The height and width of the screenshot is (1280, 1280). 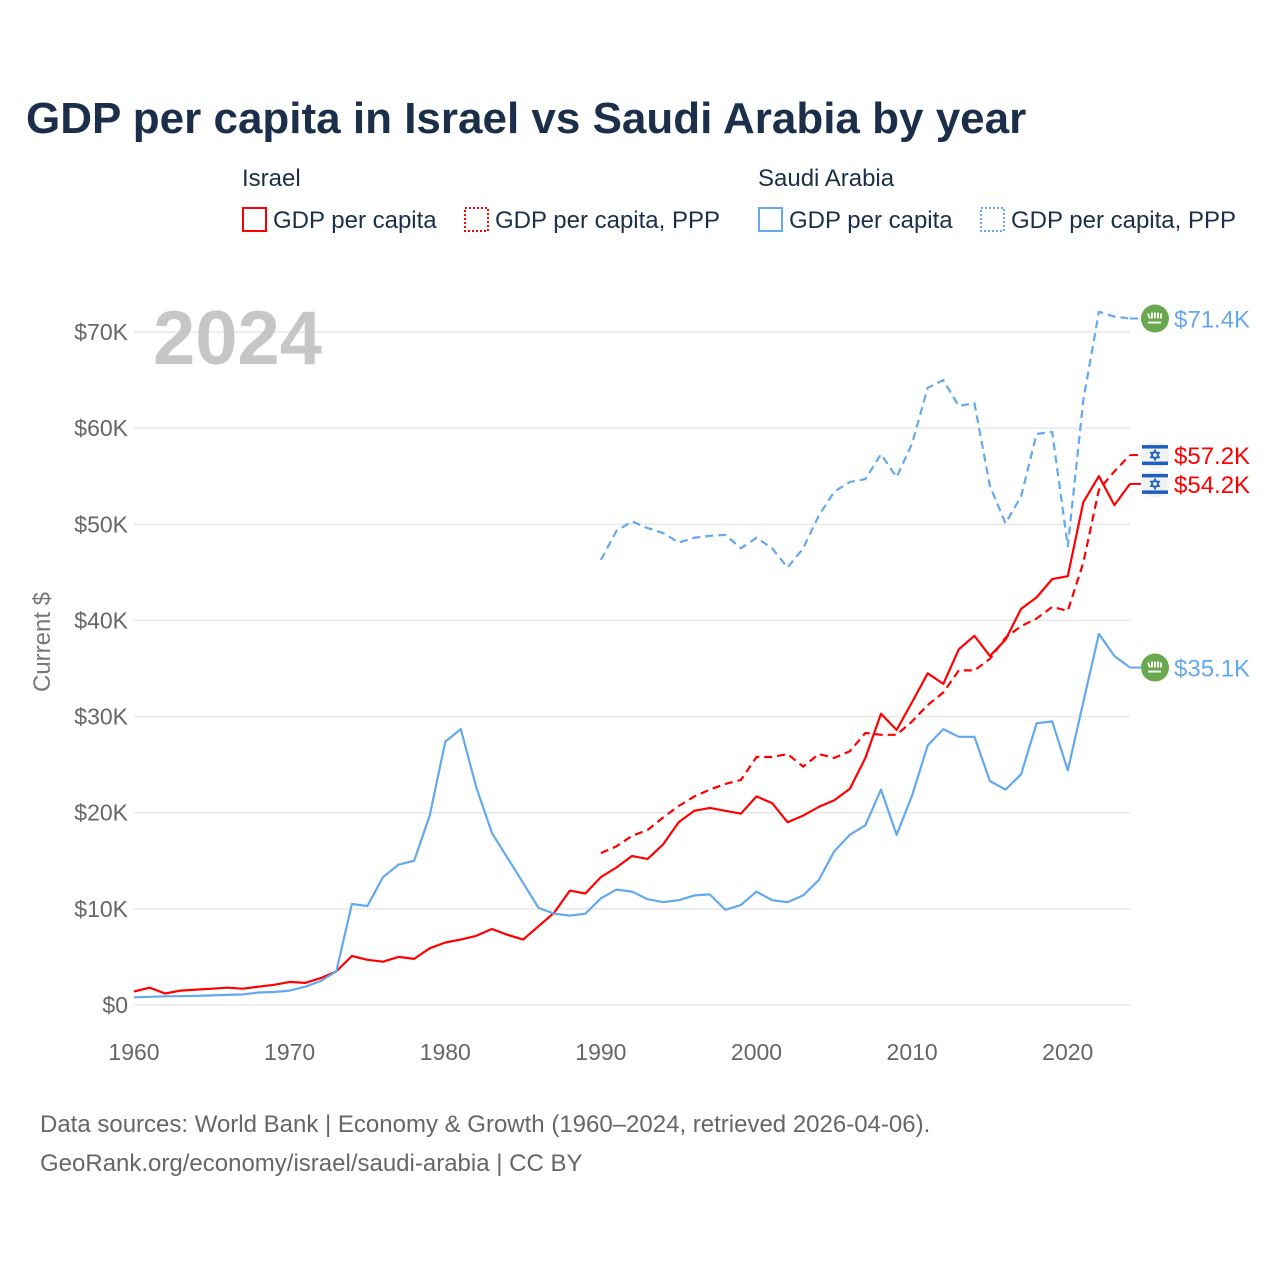 What do you see at coordinates (826, 178) in the screenshot?
I see `legend-group-saudi: Saudi Arabia` at bounding box center [826, 178].